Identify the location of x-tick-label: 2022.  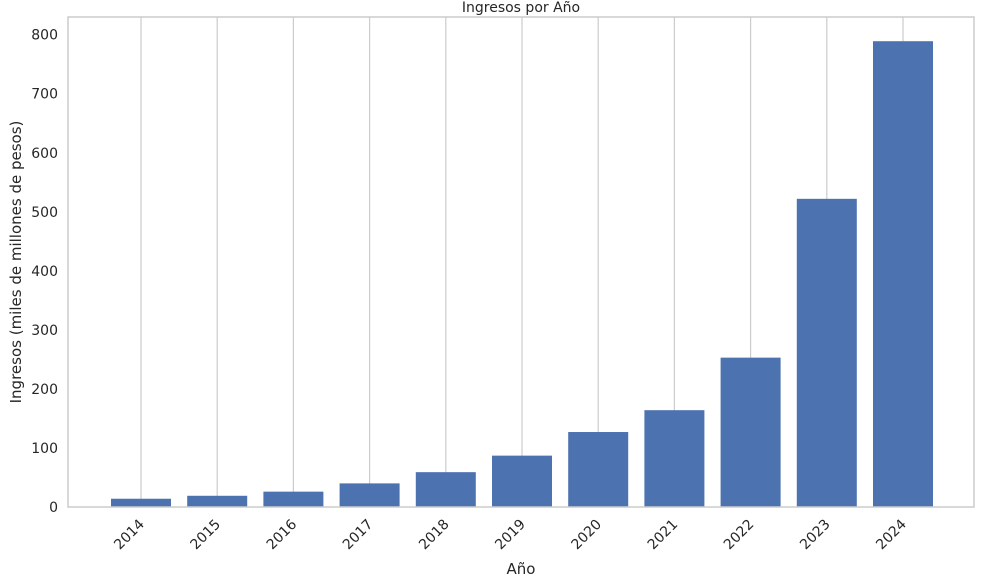
(739, 535).